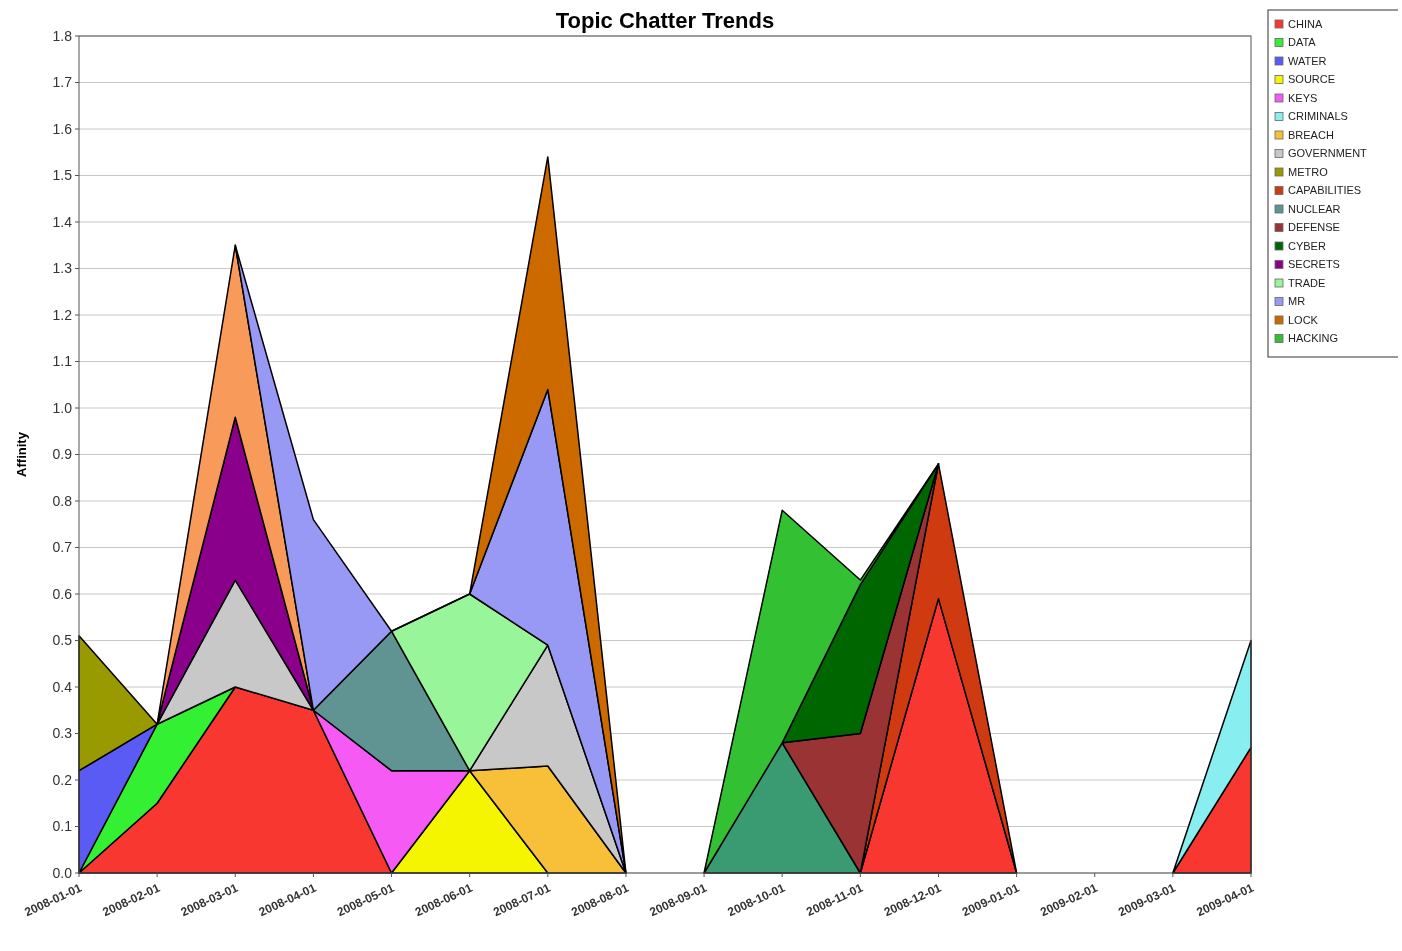  What do you see at coordinates (62, 500) in the screenshot?
I see `y-tick-label: 0.8` at bounding box center [62, 500].